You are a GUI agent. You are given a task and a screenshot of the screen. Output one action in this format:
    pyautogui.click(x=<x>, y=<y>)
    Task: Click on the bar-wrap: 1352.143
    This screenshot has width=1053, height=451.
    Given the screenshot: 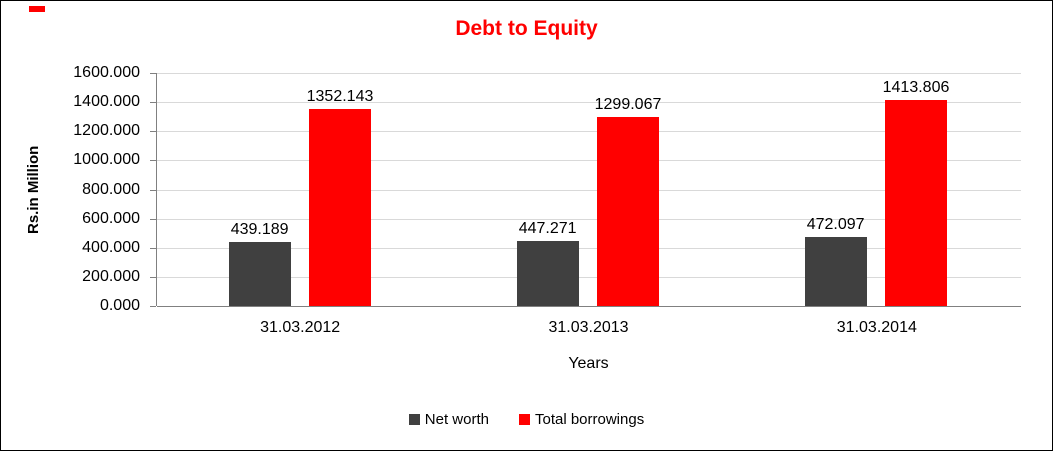 What is the action you would take?
    pyautogui.click(x=340, y=189)
    